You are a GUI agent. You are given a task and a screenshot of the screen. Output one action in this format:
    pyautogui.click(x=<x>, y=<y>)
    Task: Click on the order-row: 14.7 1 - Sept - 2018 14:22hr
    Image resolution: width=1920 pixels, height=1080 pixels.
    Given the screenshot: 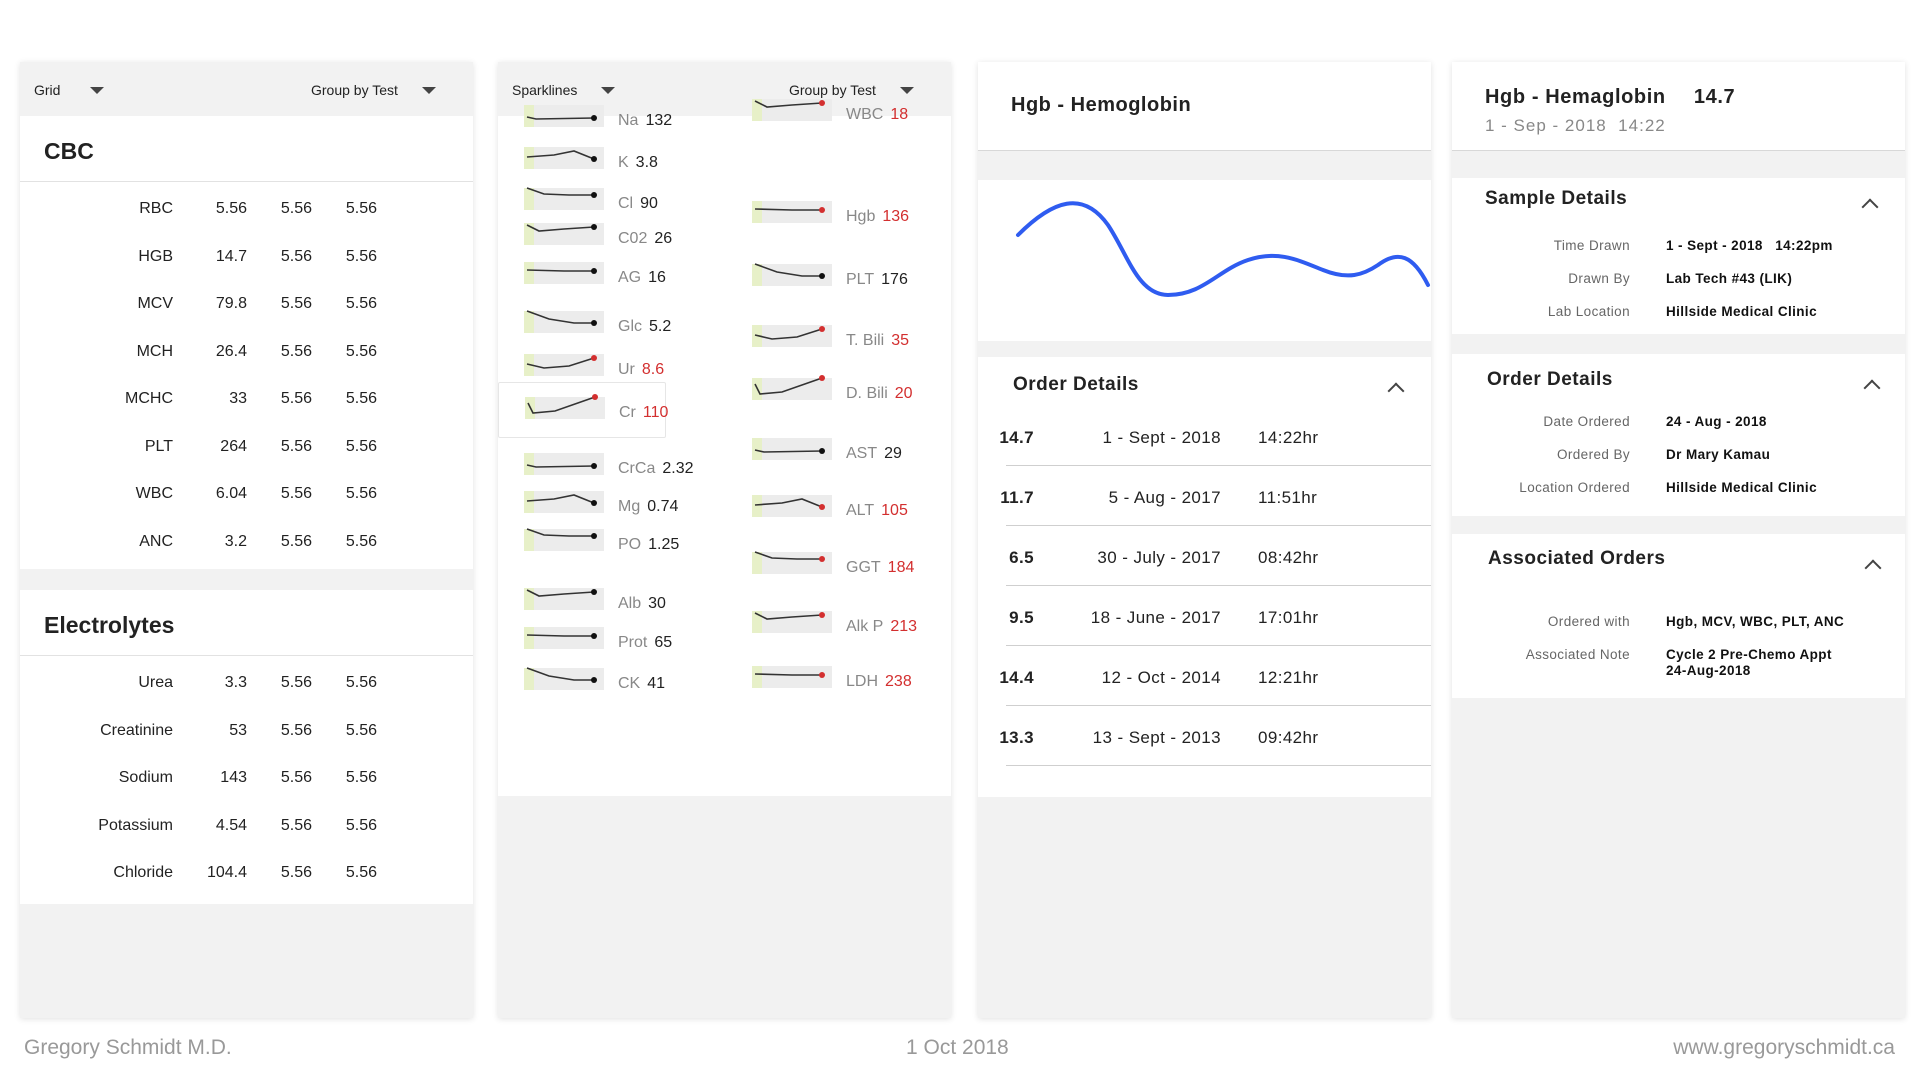 What is the action you would take?
    pyautogui.click(x=1215, y=436)
    